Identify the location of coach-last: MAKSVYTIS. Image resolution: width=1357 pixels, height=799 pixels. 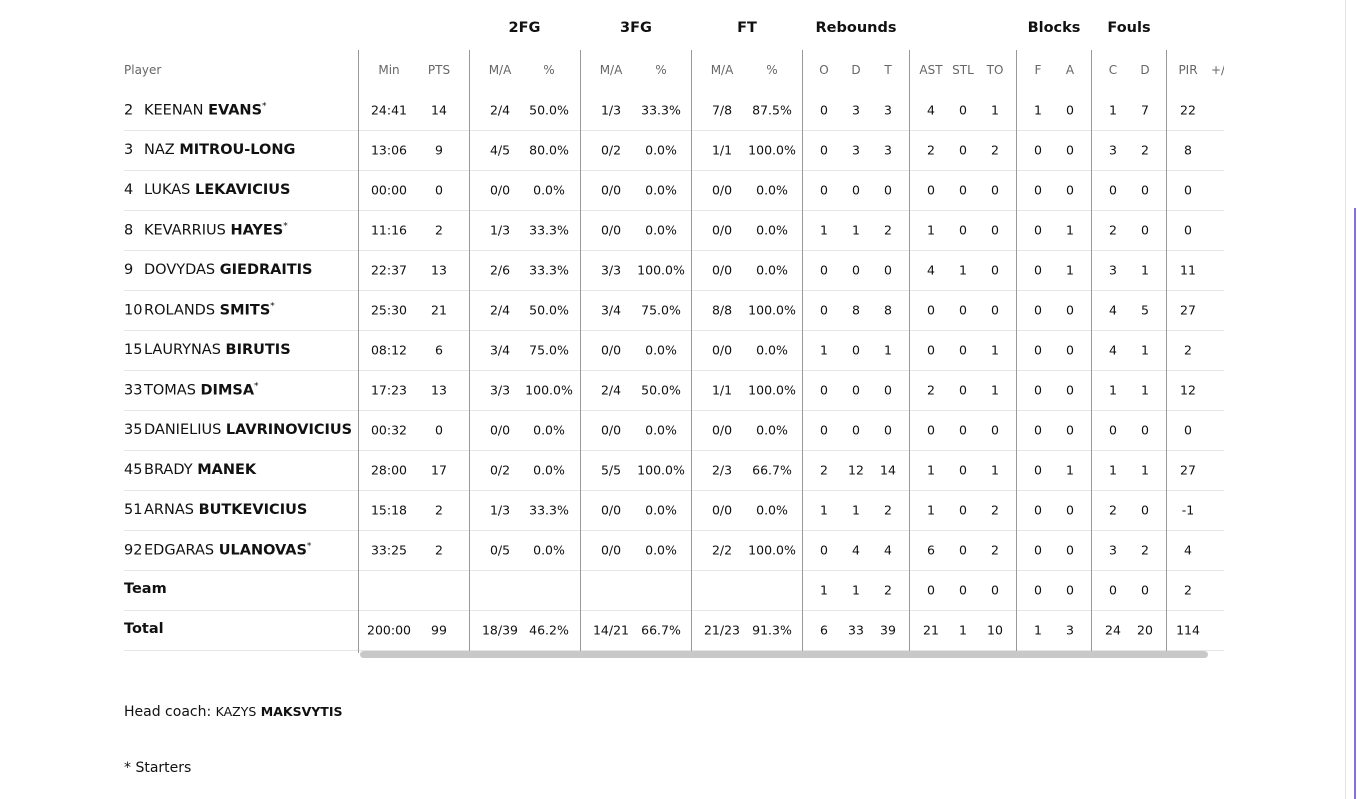
(301, 711).